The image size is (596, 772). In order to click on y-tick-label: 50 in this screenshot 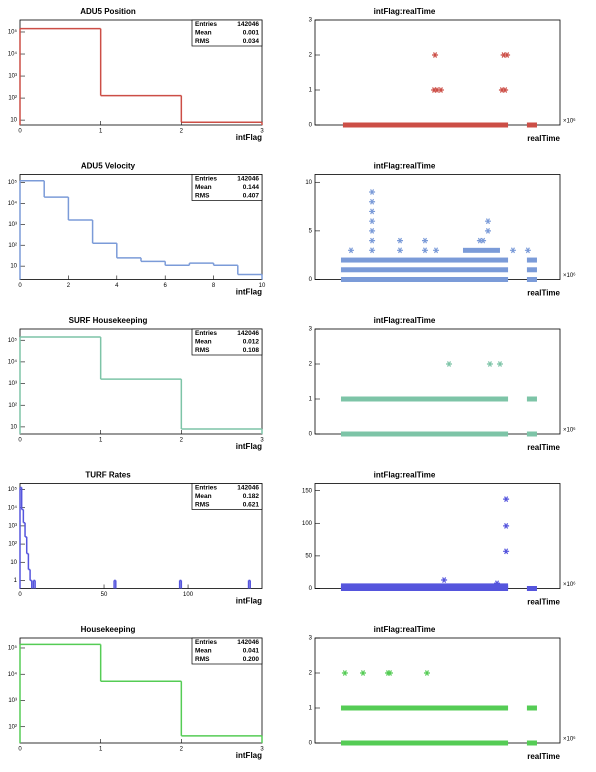, I will do `click(308, 556)`.